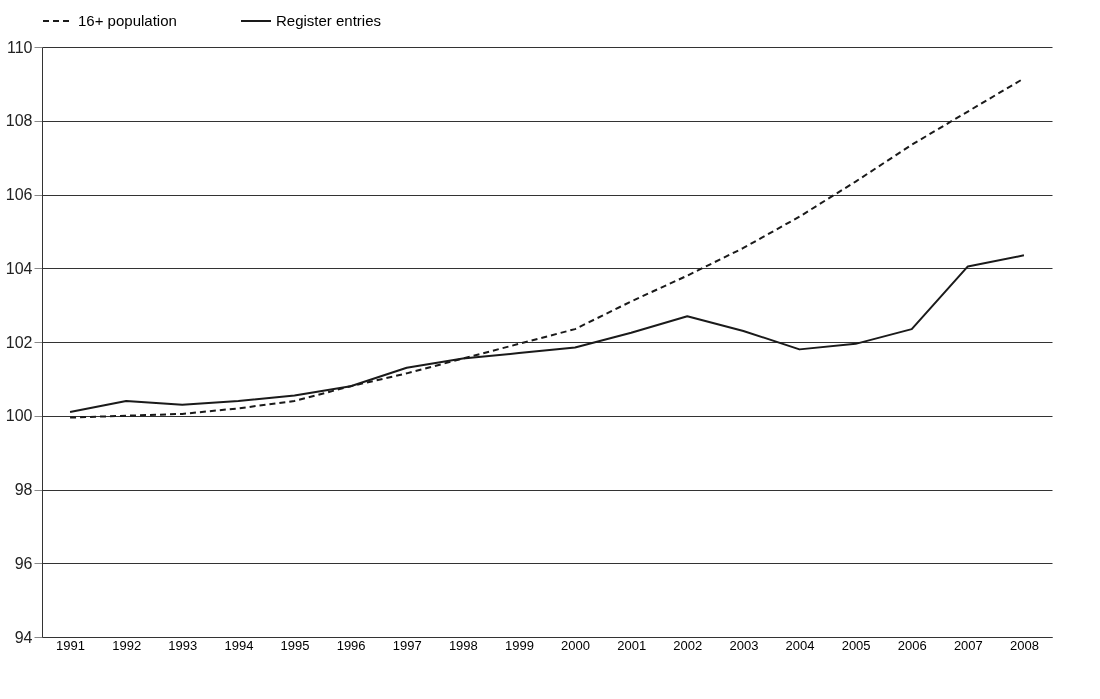  What do you see at coordinates (1024, 645) in the screenshot?
I see `x-tick-label: 2008` at bounding box center [1024, 645].